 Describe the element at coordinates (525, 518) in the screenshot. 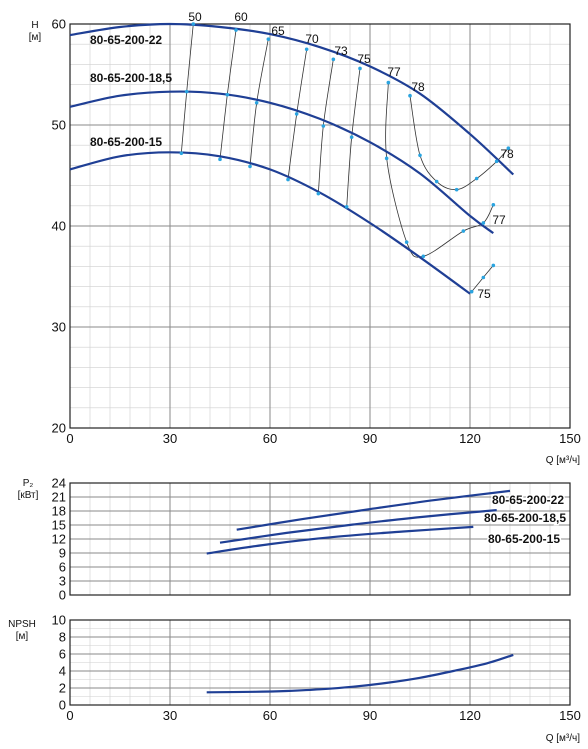

I see `power-curve-label: 80-65-200-18,5` at that location.